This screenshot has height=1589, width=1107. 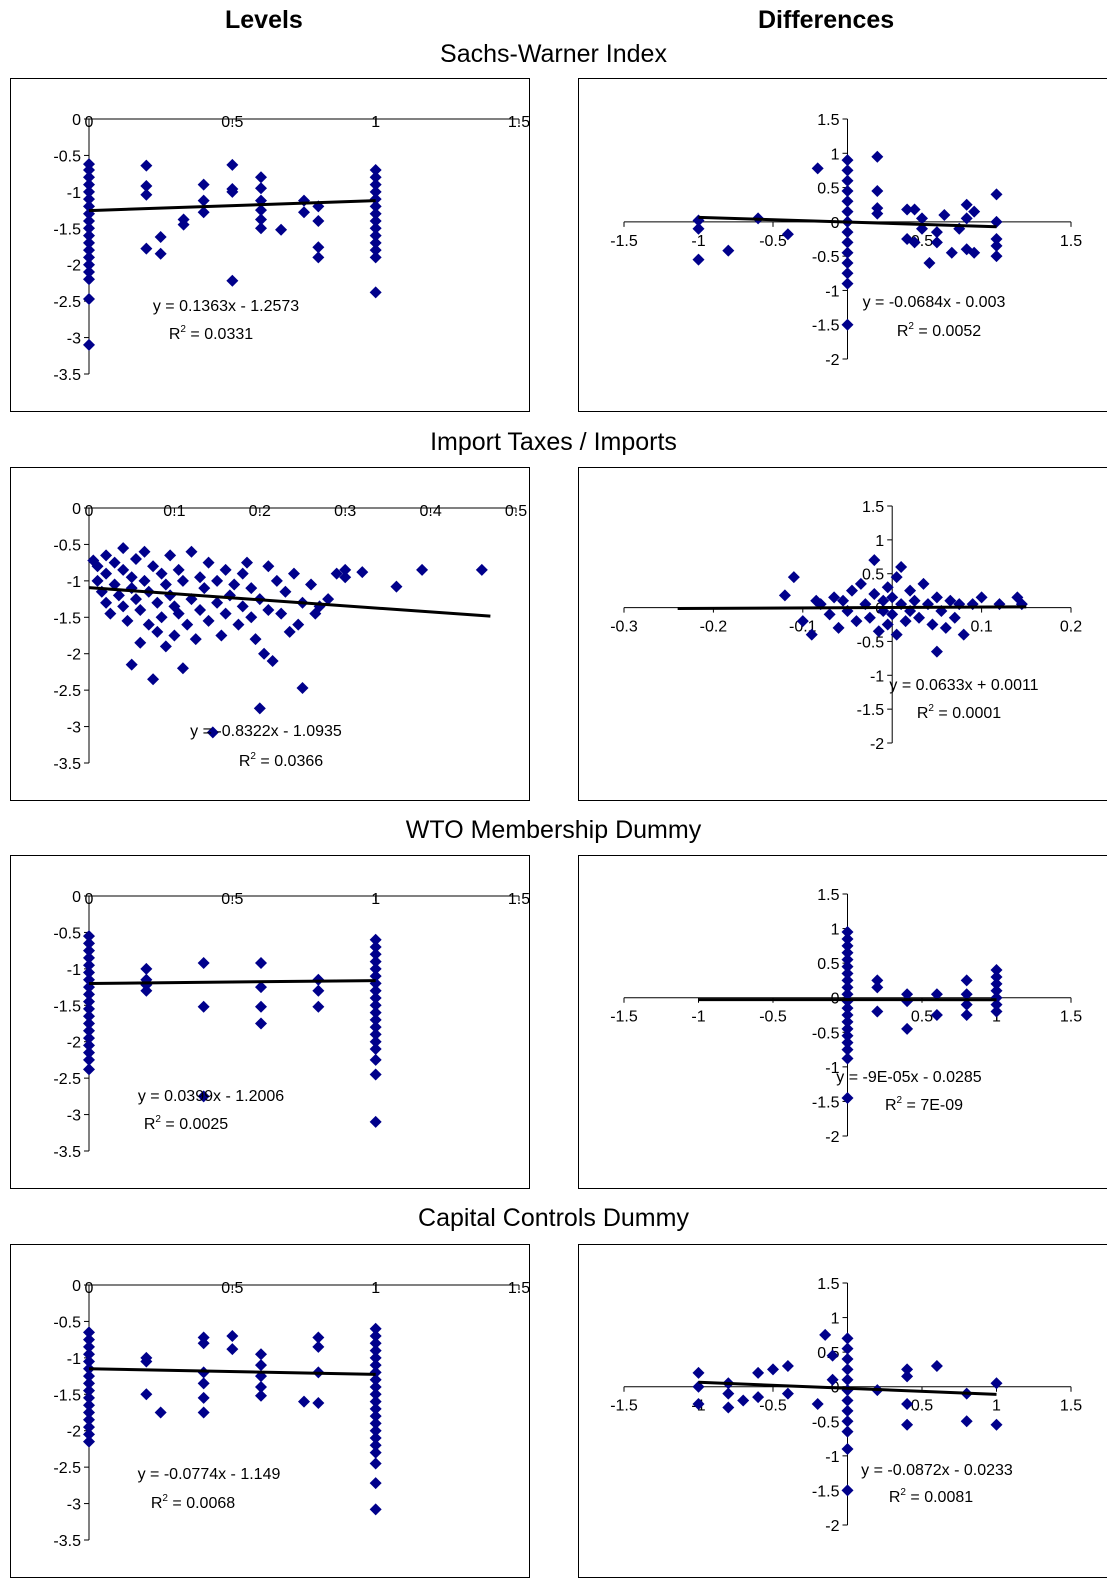 I want to click on y-tick-label: -3.5, so click(x=67, y=764).